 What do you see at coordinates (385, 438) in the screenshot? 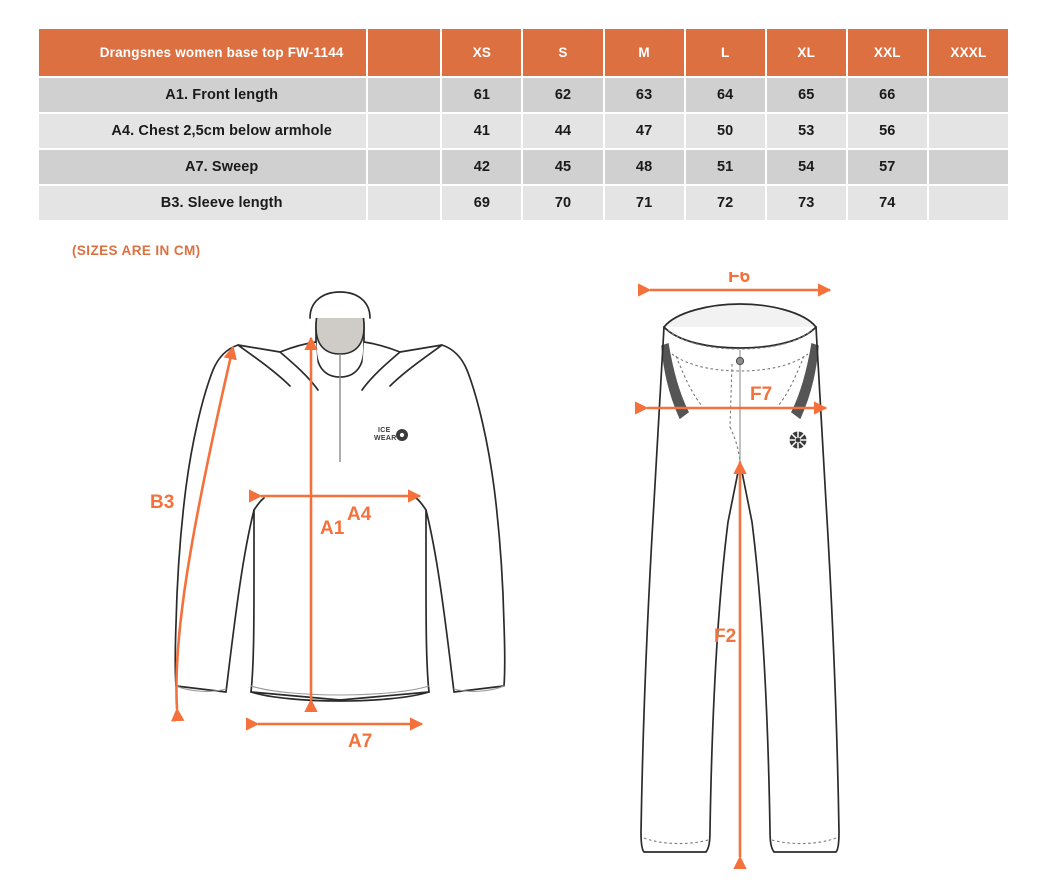
I see `logo-text-line2: WEAR` at bounding box center [385, 438].